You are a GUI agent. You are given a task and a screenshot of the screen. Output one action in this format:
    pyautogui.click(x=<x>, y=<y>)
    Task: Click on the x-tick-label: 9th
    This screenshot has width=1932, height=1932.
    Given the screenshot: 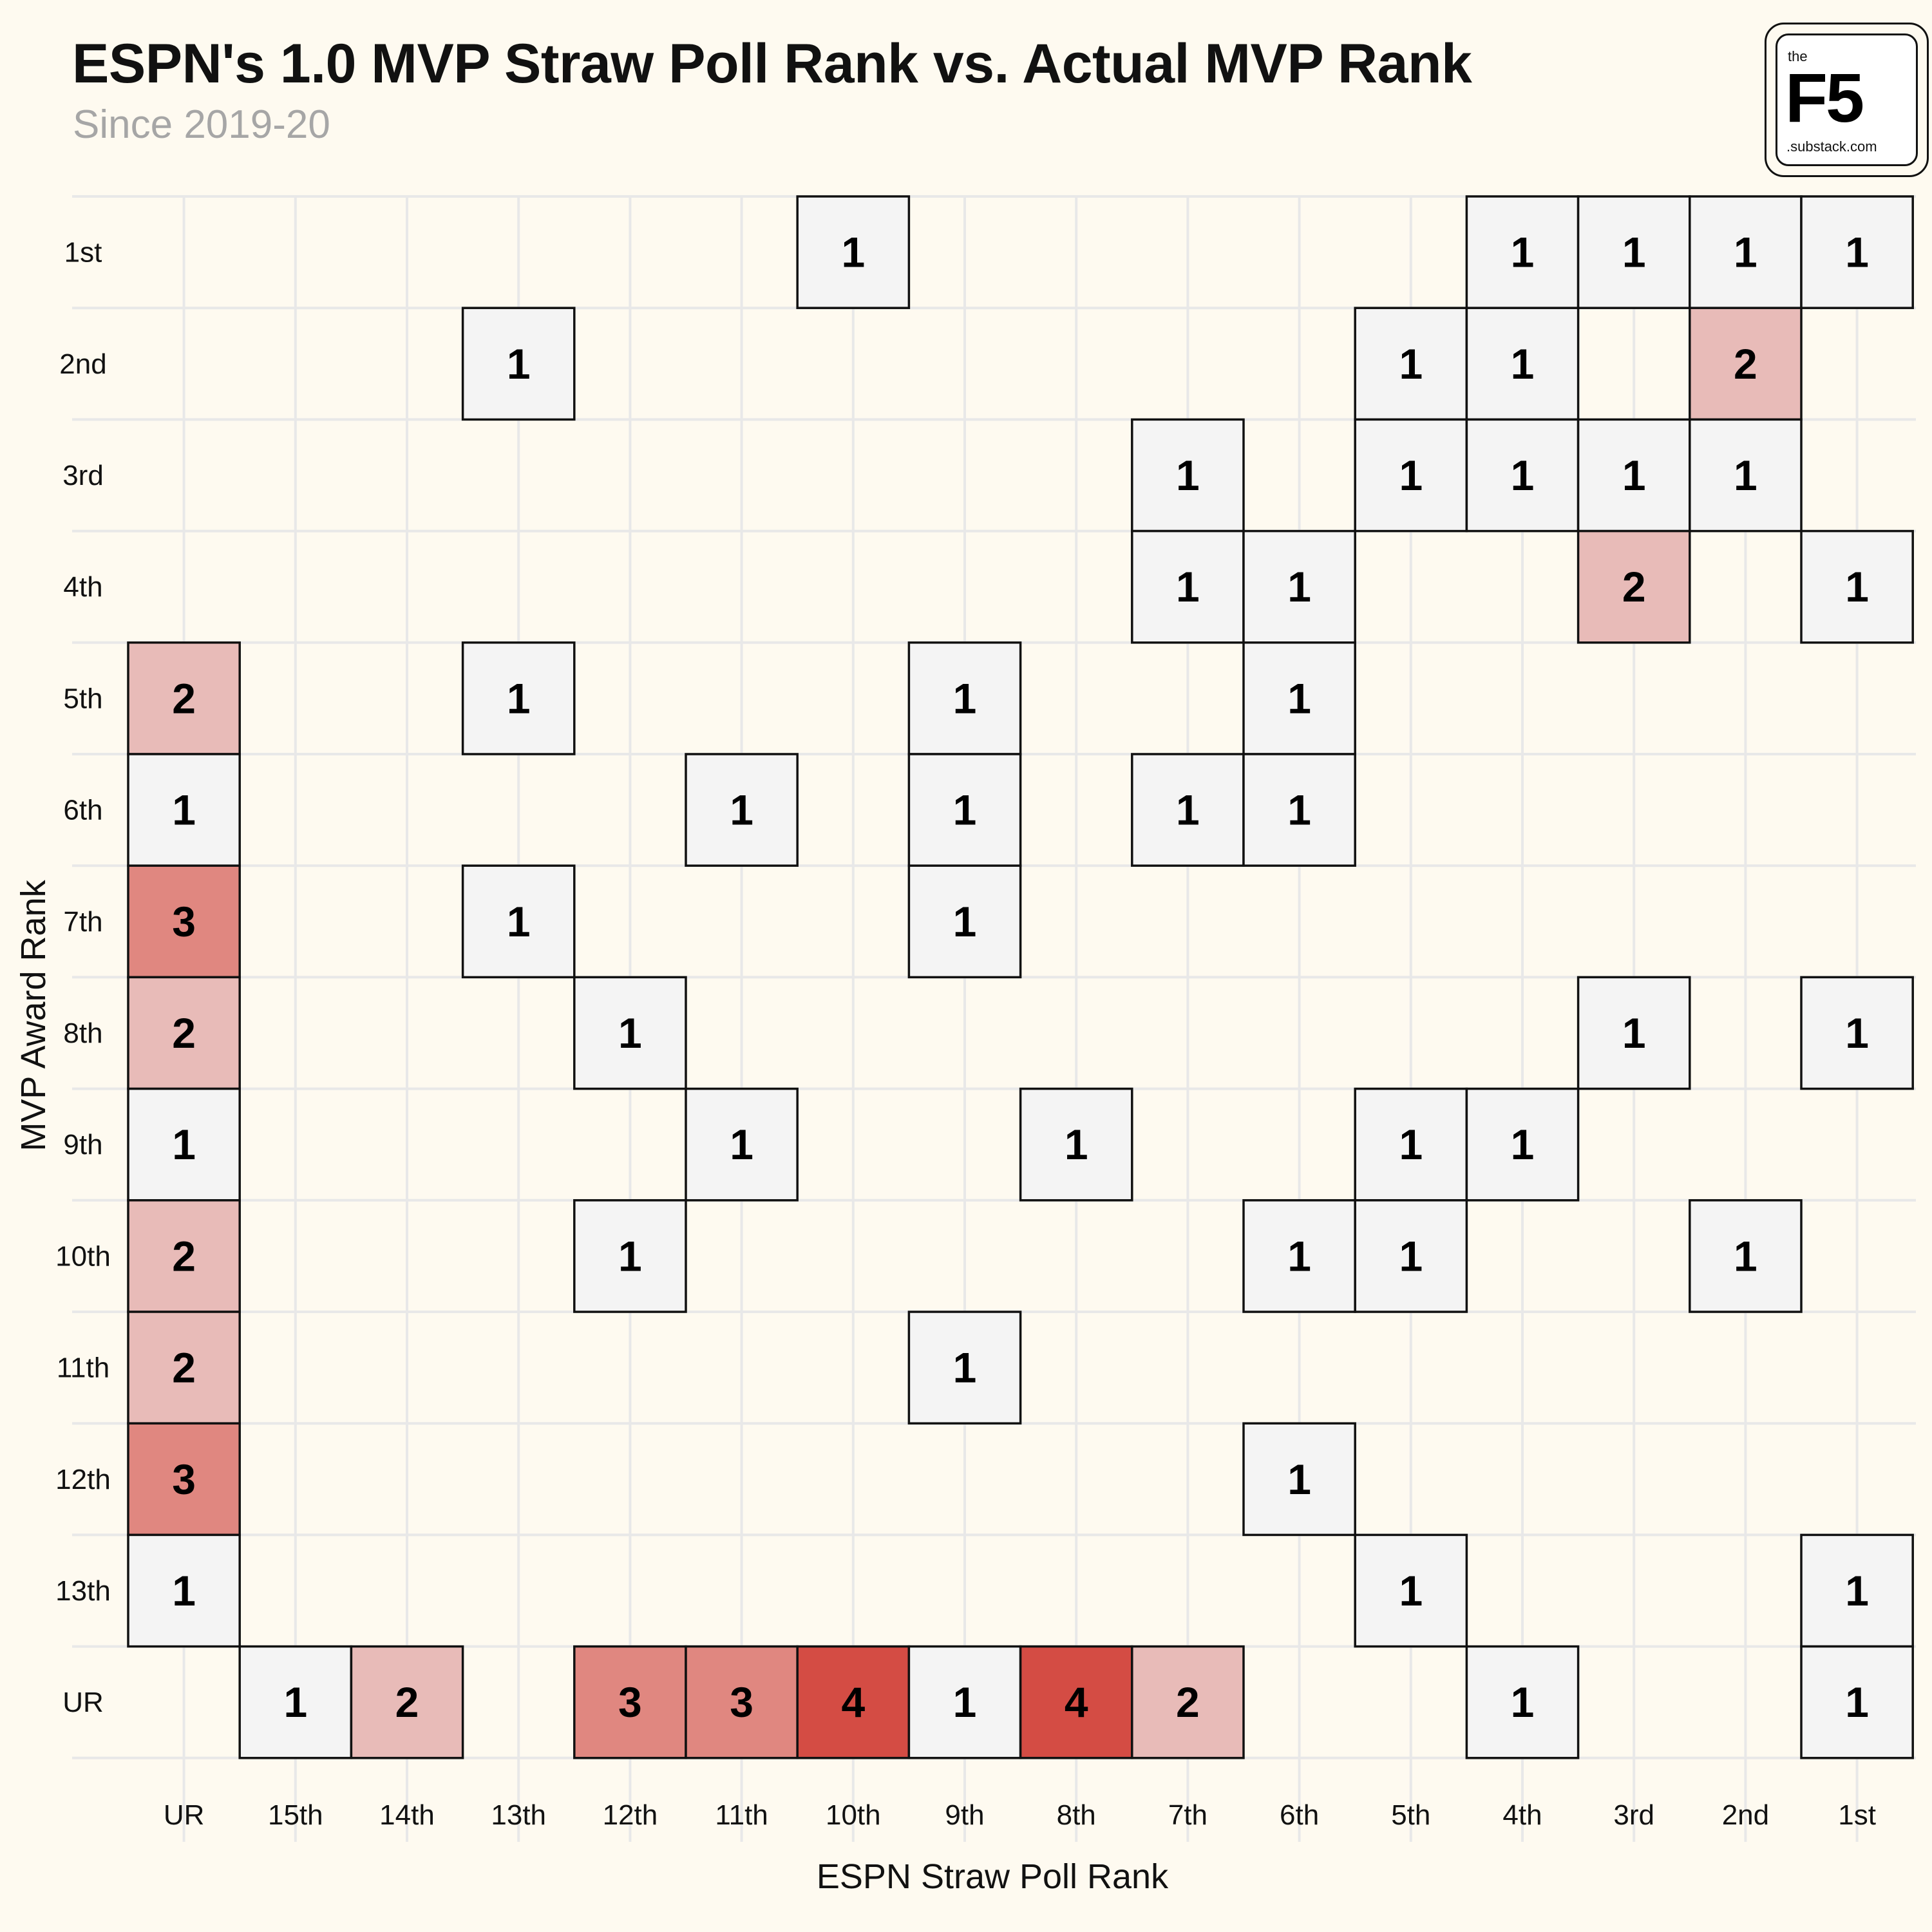 What is the action you would take?
    pyautogui.click(x=965, y=1815)
    